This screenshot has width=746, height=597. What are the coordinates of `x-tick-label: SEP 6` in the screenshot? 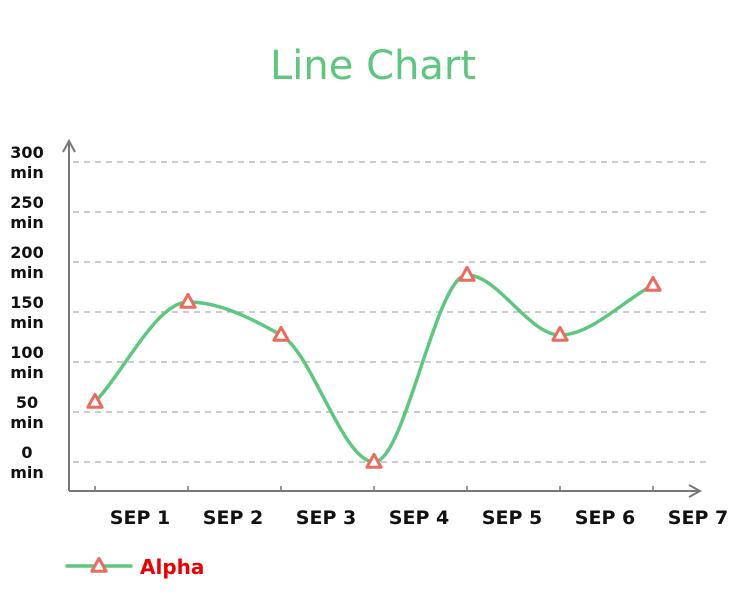 It's located at (605, 518).